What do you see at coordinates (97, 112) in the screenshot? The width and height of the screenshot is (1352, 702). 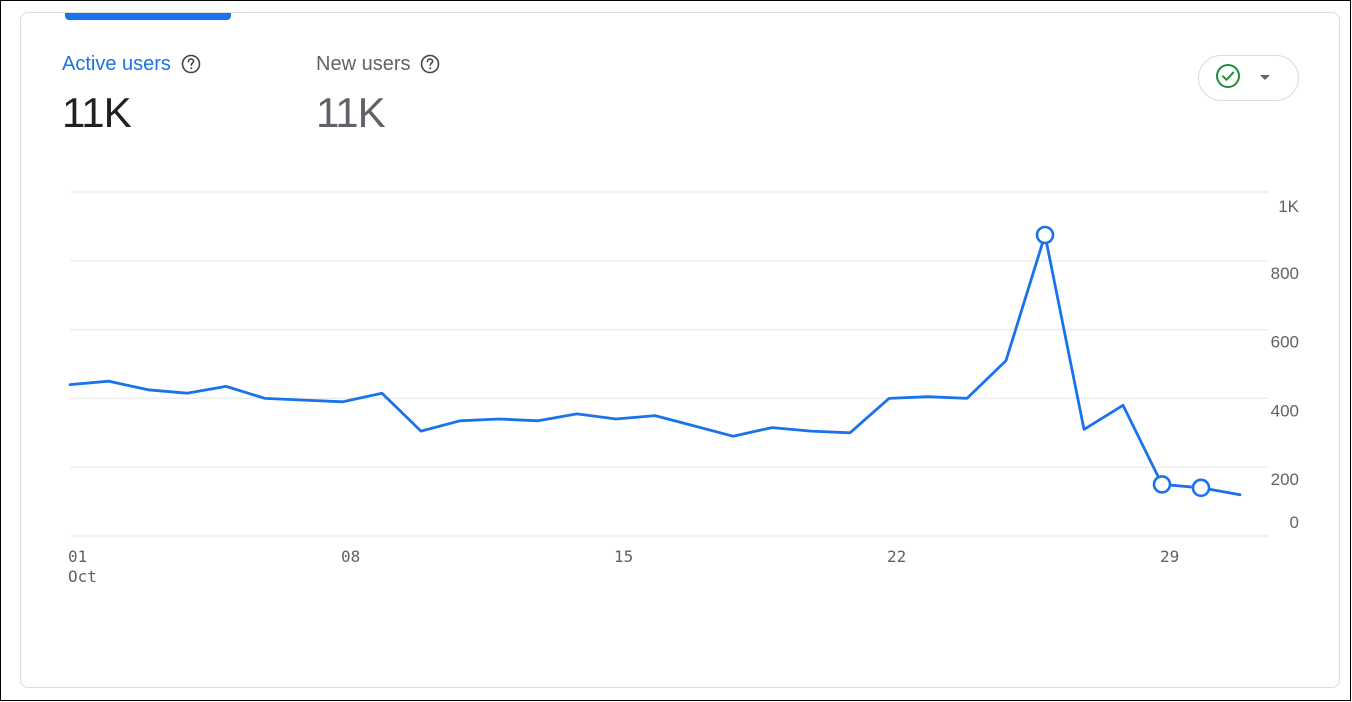 I see `metric-value-active-users: 11K` at bounding box center [97, 112].